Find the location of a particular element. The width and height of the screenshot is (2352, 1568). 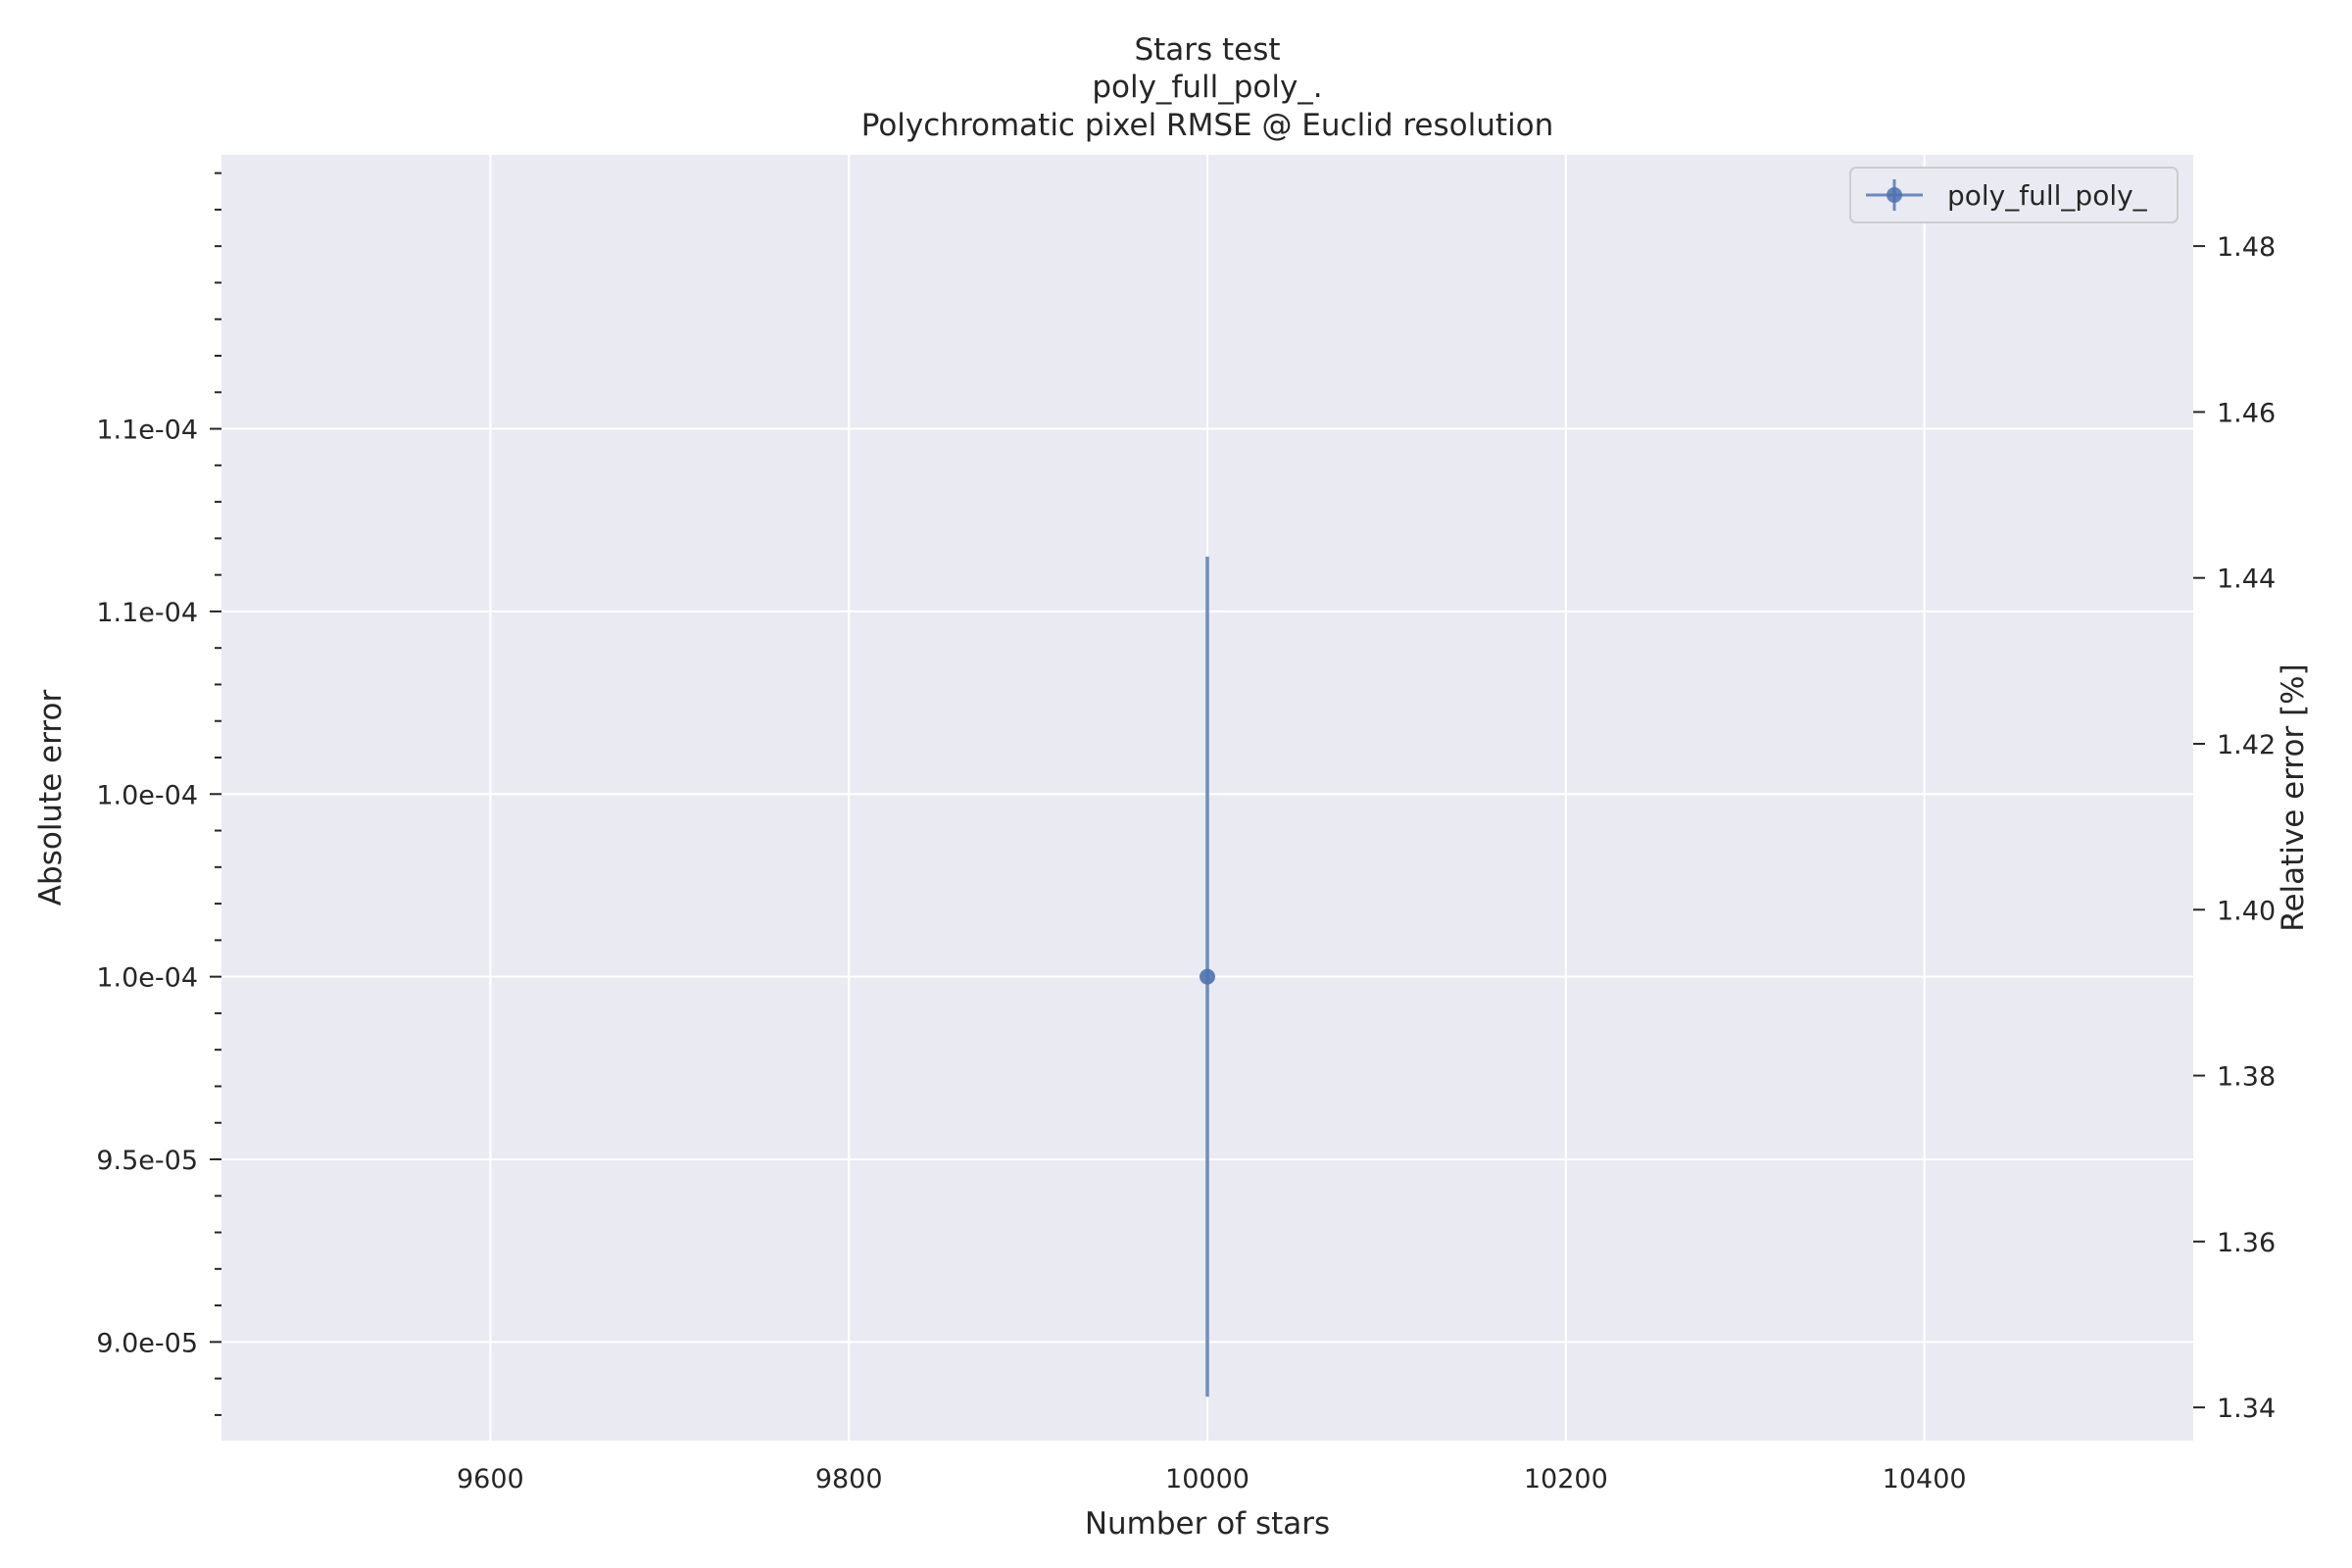

y-tick-label-3: 1.0e-04 is located at coordinates (147, 795).